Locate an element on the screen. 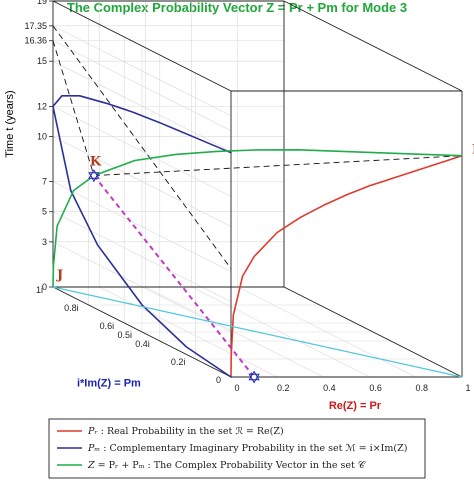 This screenshot has height=481, width=474. z-tick-label: 3 is located at coordinates (44, 242).